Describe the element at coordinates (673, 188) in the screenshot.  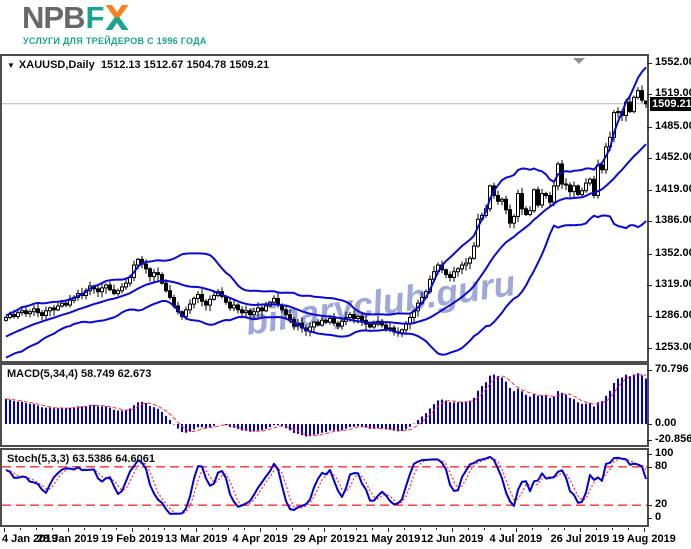
I see `price-axis-label: 1419.00` at that location.